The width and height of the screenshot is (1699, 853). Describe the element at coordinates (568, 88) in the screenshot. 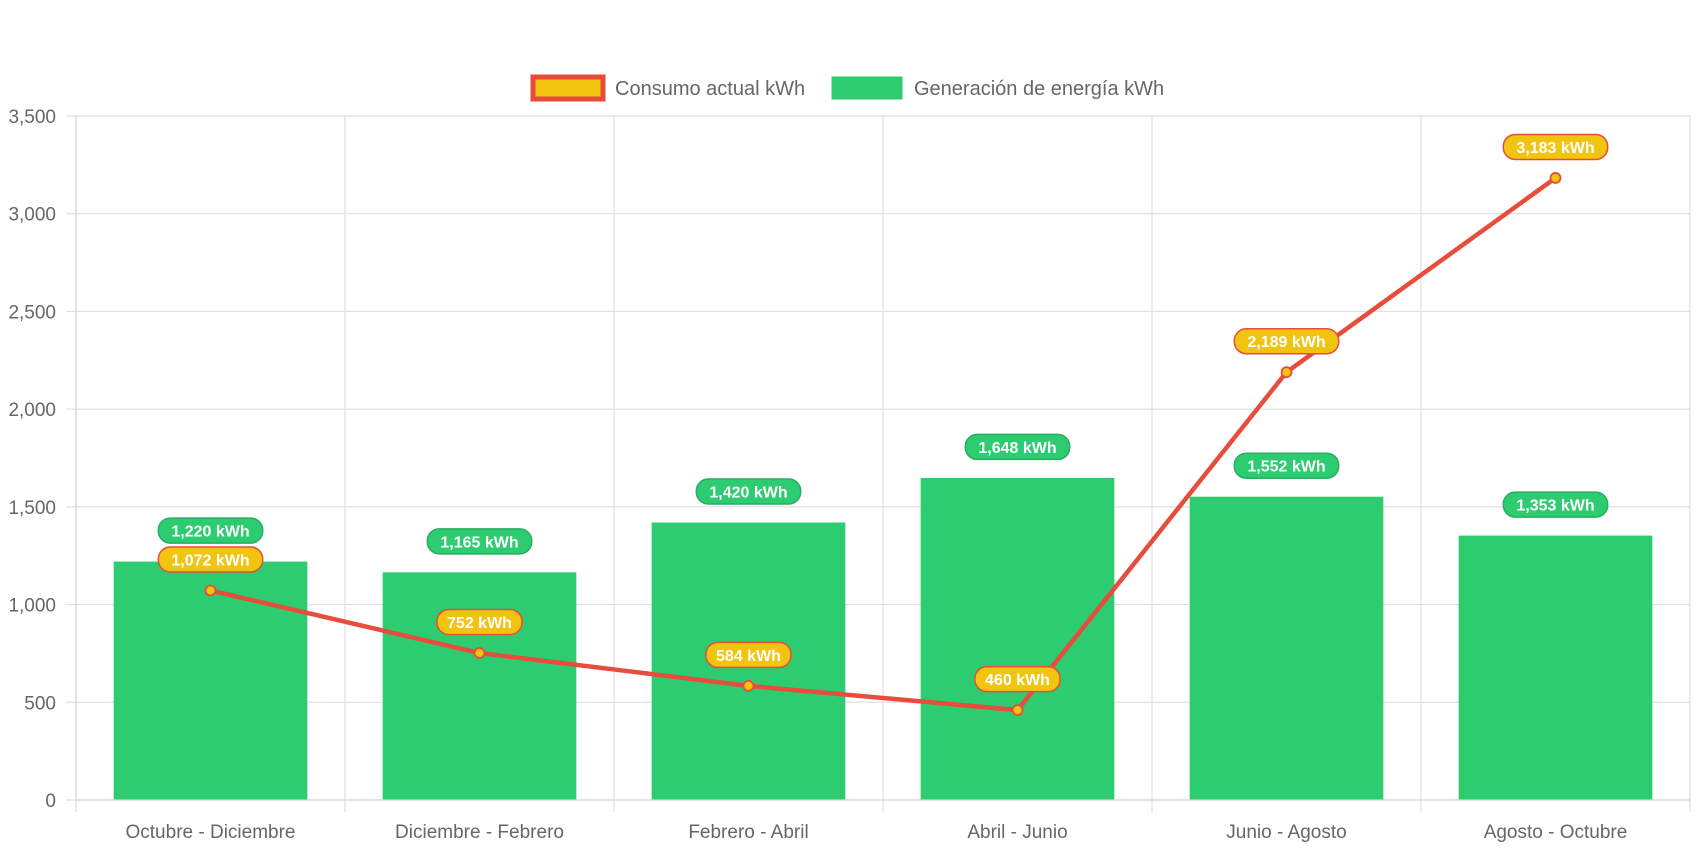

I see `legend-swatch-consumo` at that location.